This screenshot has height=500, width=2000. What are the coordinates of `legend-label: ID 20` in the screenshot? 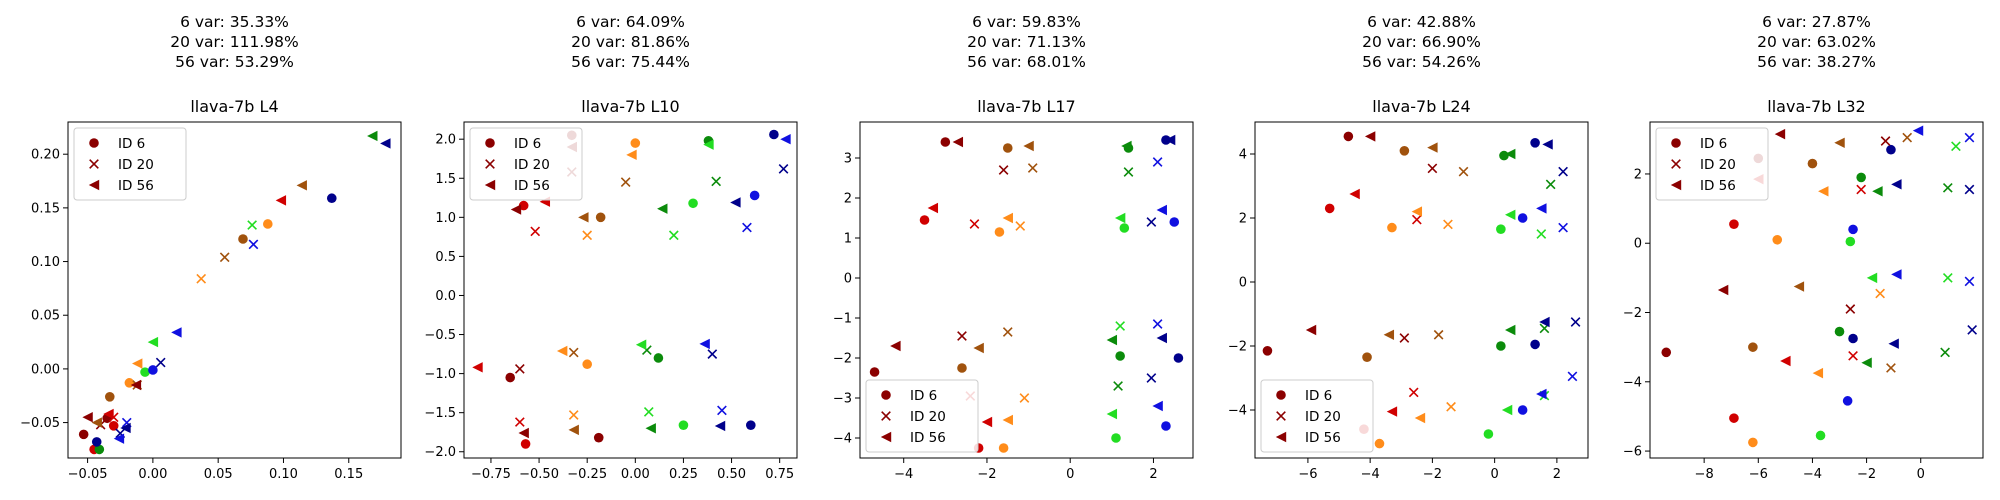 It's located at (136, 165).